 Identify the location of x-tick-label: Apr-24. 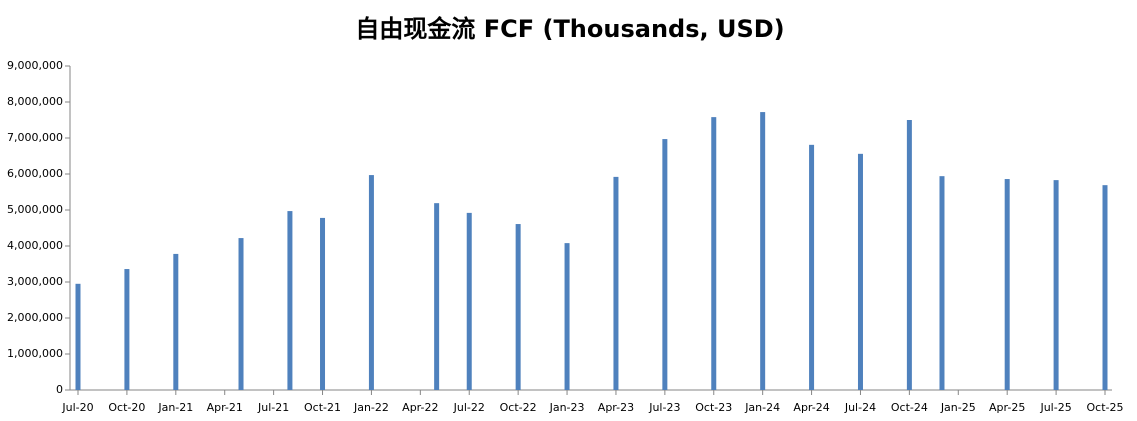
(811, 407).